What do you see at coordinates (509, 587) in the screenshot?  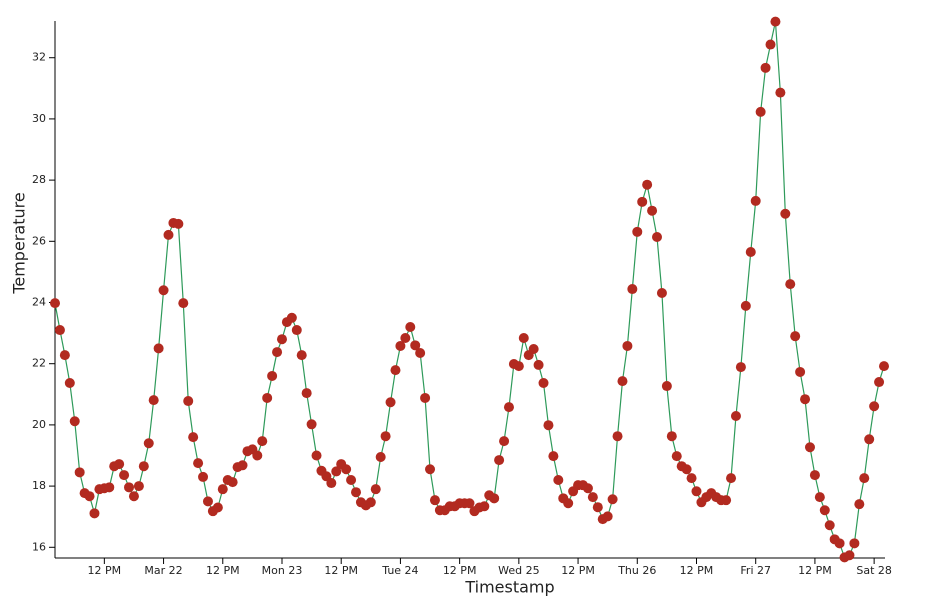 I see `x-axis-title: Timestamp` at bounding box center [509, 587].